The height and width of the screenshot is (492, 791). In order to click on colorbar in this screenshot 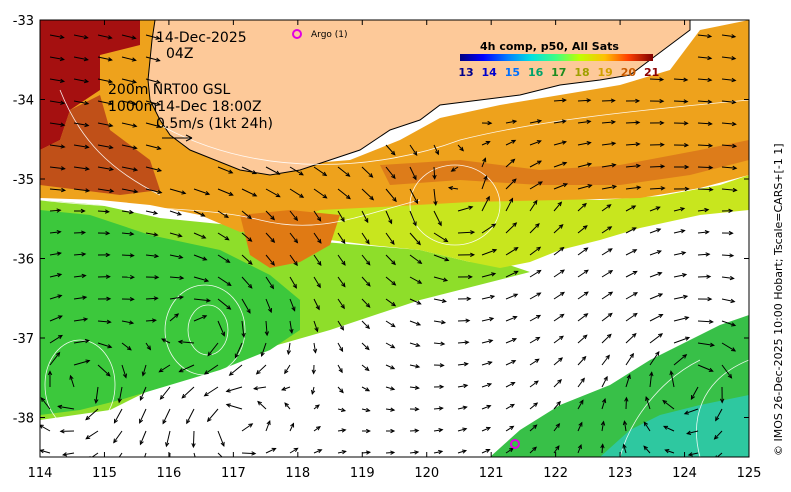, I will do `click(556, 57)`.